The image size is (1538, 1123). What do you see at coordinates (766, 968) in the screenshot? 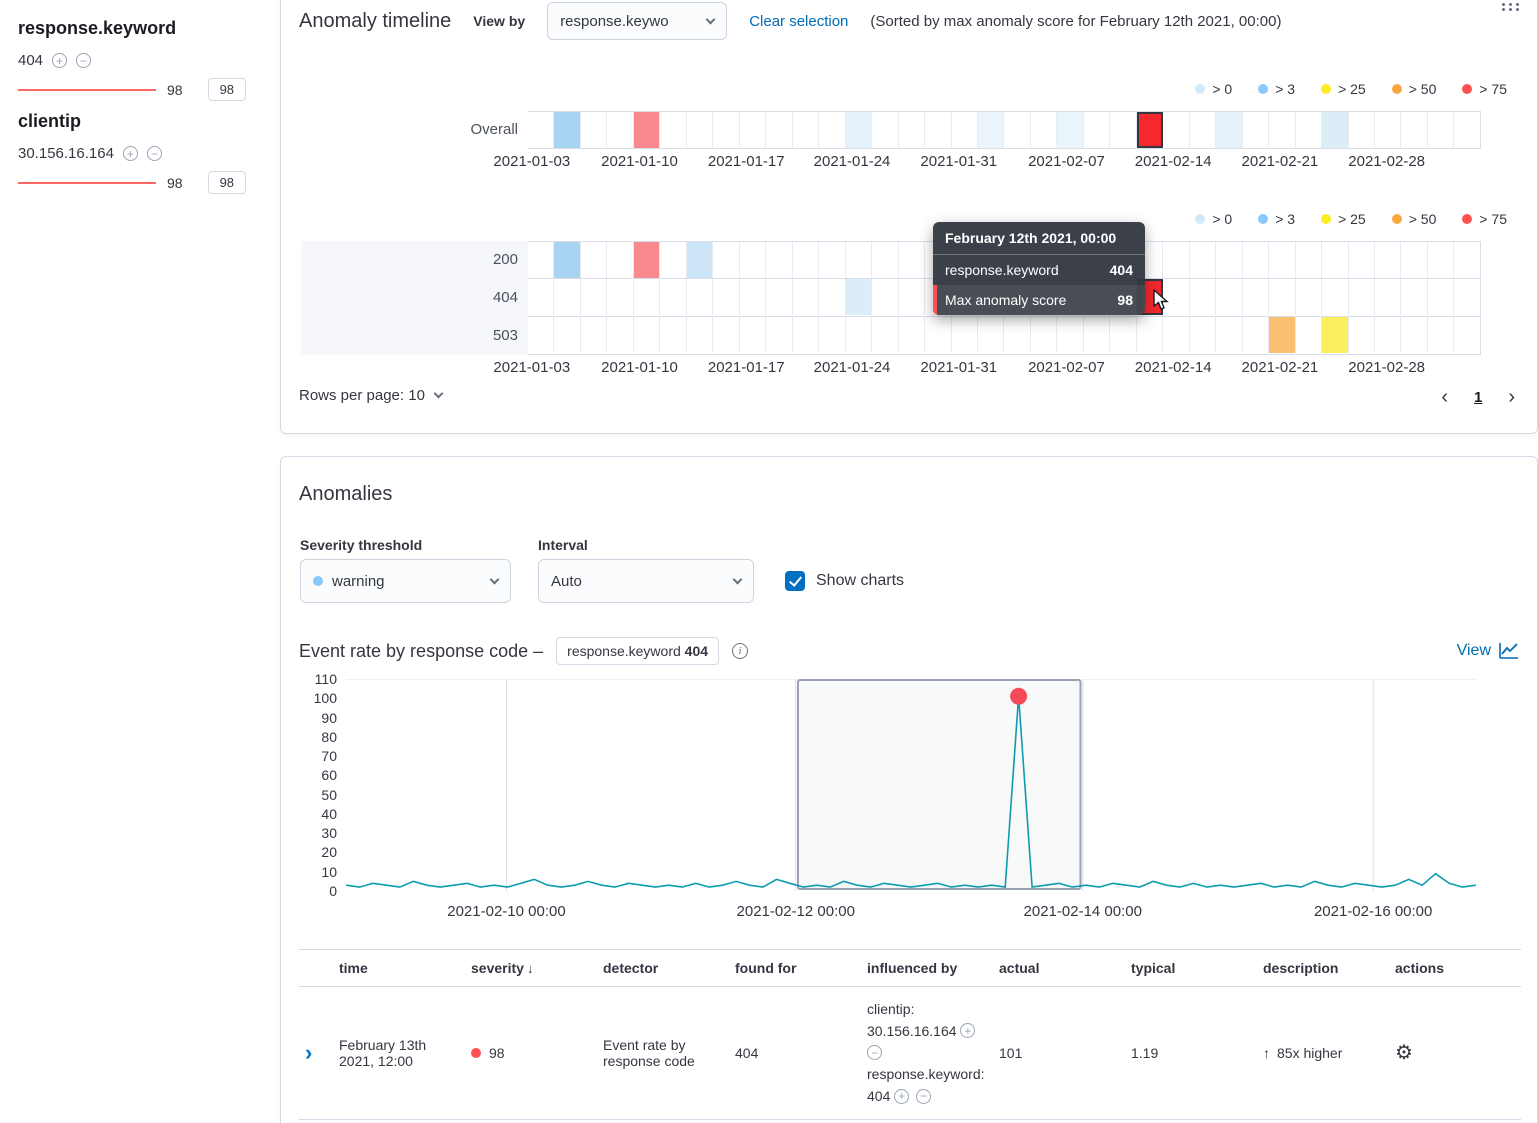
I see `header-found-for: found for` at bounding box center [766, 968].